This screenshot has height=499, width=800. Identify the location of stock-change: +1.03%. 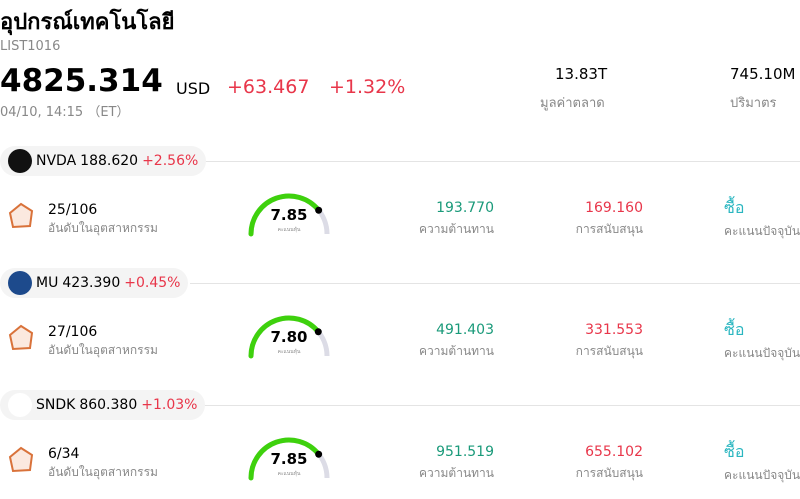
(169, 405).